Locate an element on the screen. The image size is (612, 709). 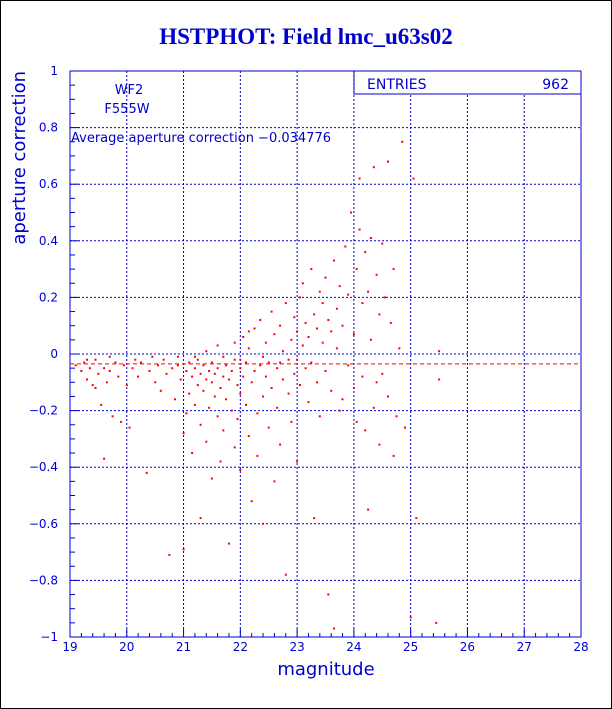
average-text: Average aperture correction −0.034776 is located at coordinates (201, 138).